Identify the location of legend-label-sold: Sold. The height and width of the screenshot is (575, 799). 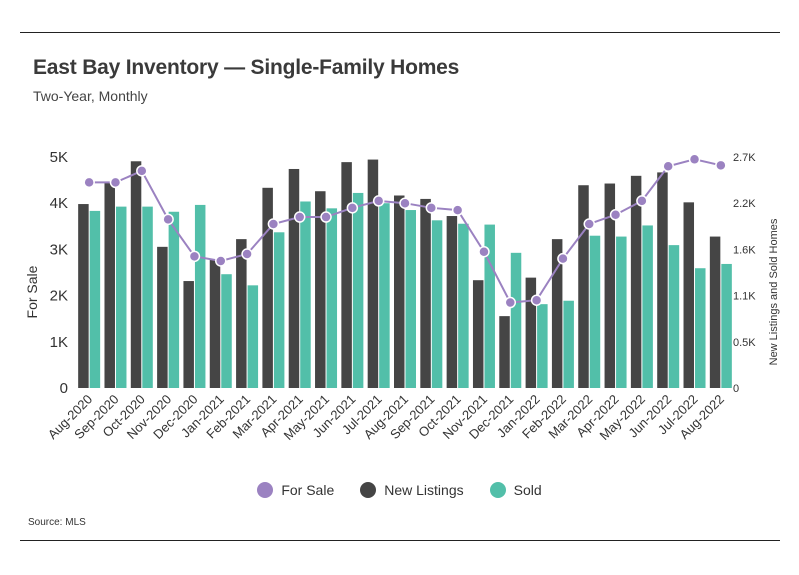
(527, 490).